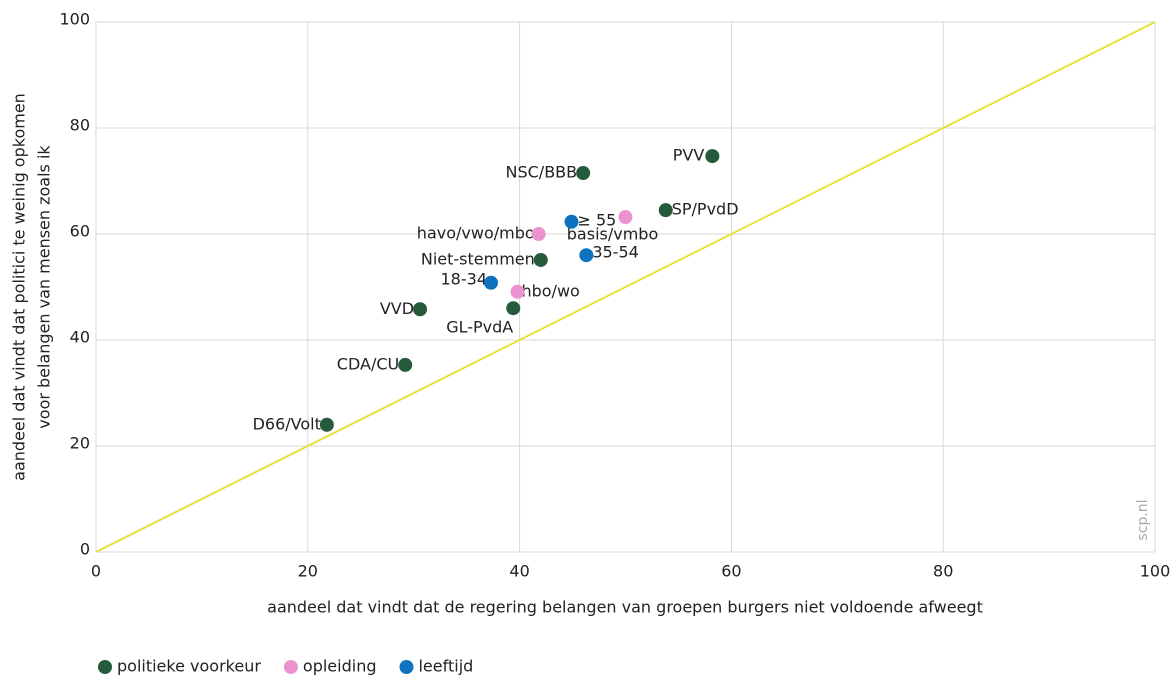 The image size is (1174, 684). I want to click on point-label: 35-54, so click(615, 252).